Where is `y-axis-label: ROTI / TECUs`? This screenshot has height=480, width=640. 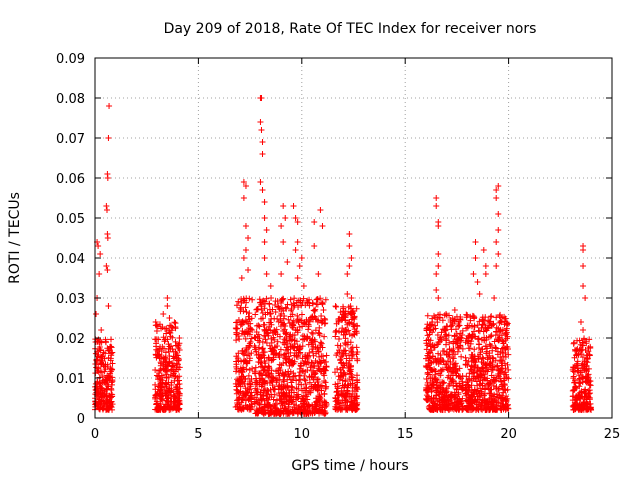
y-axis-label: ROTI / TECUs is located at coordinates (15, 238).